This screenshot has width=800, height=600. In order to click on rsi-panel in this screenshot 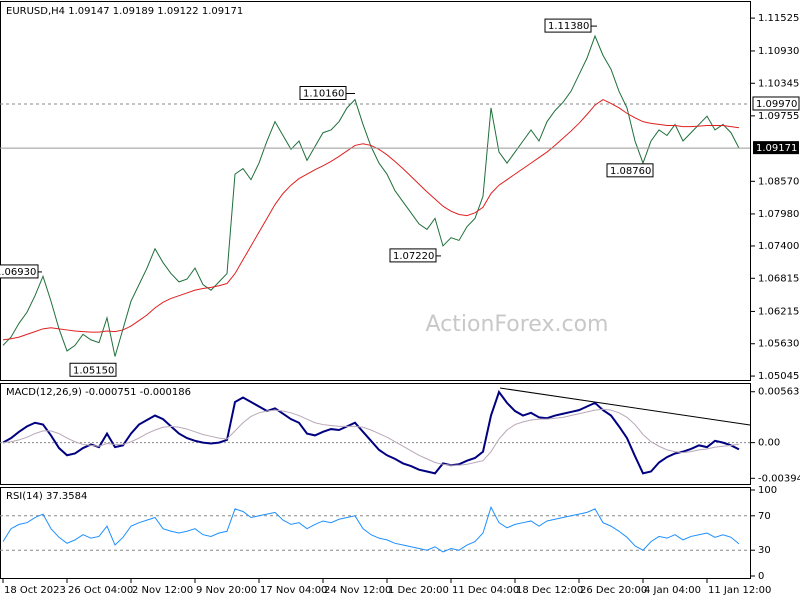, I will do `click(375, 533)`.